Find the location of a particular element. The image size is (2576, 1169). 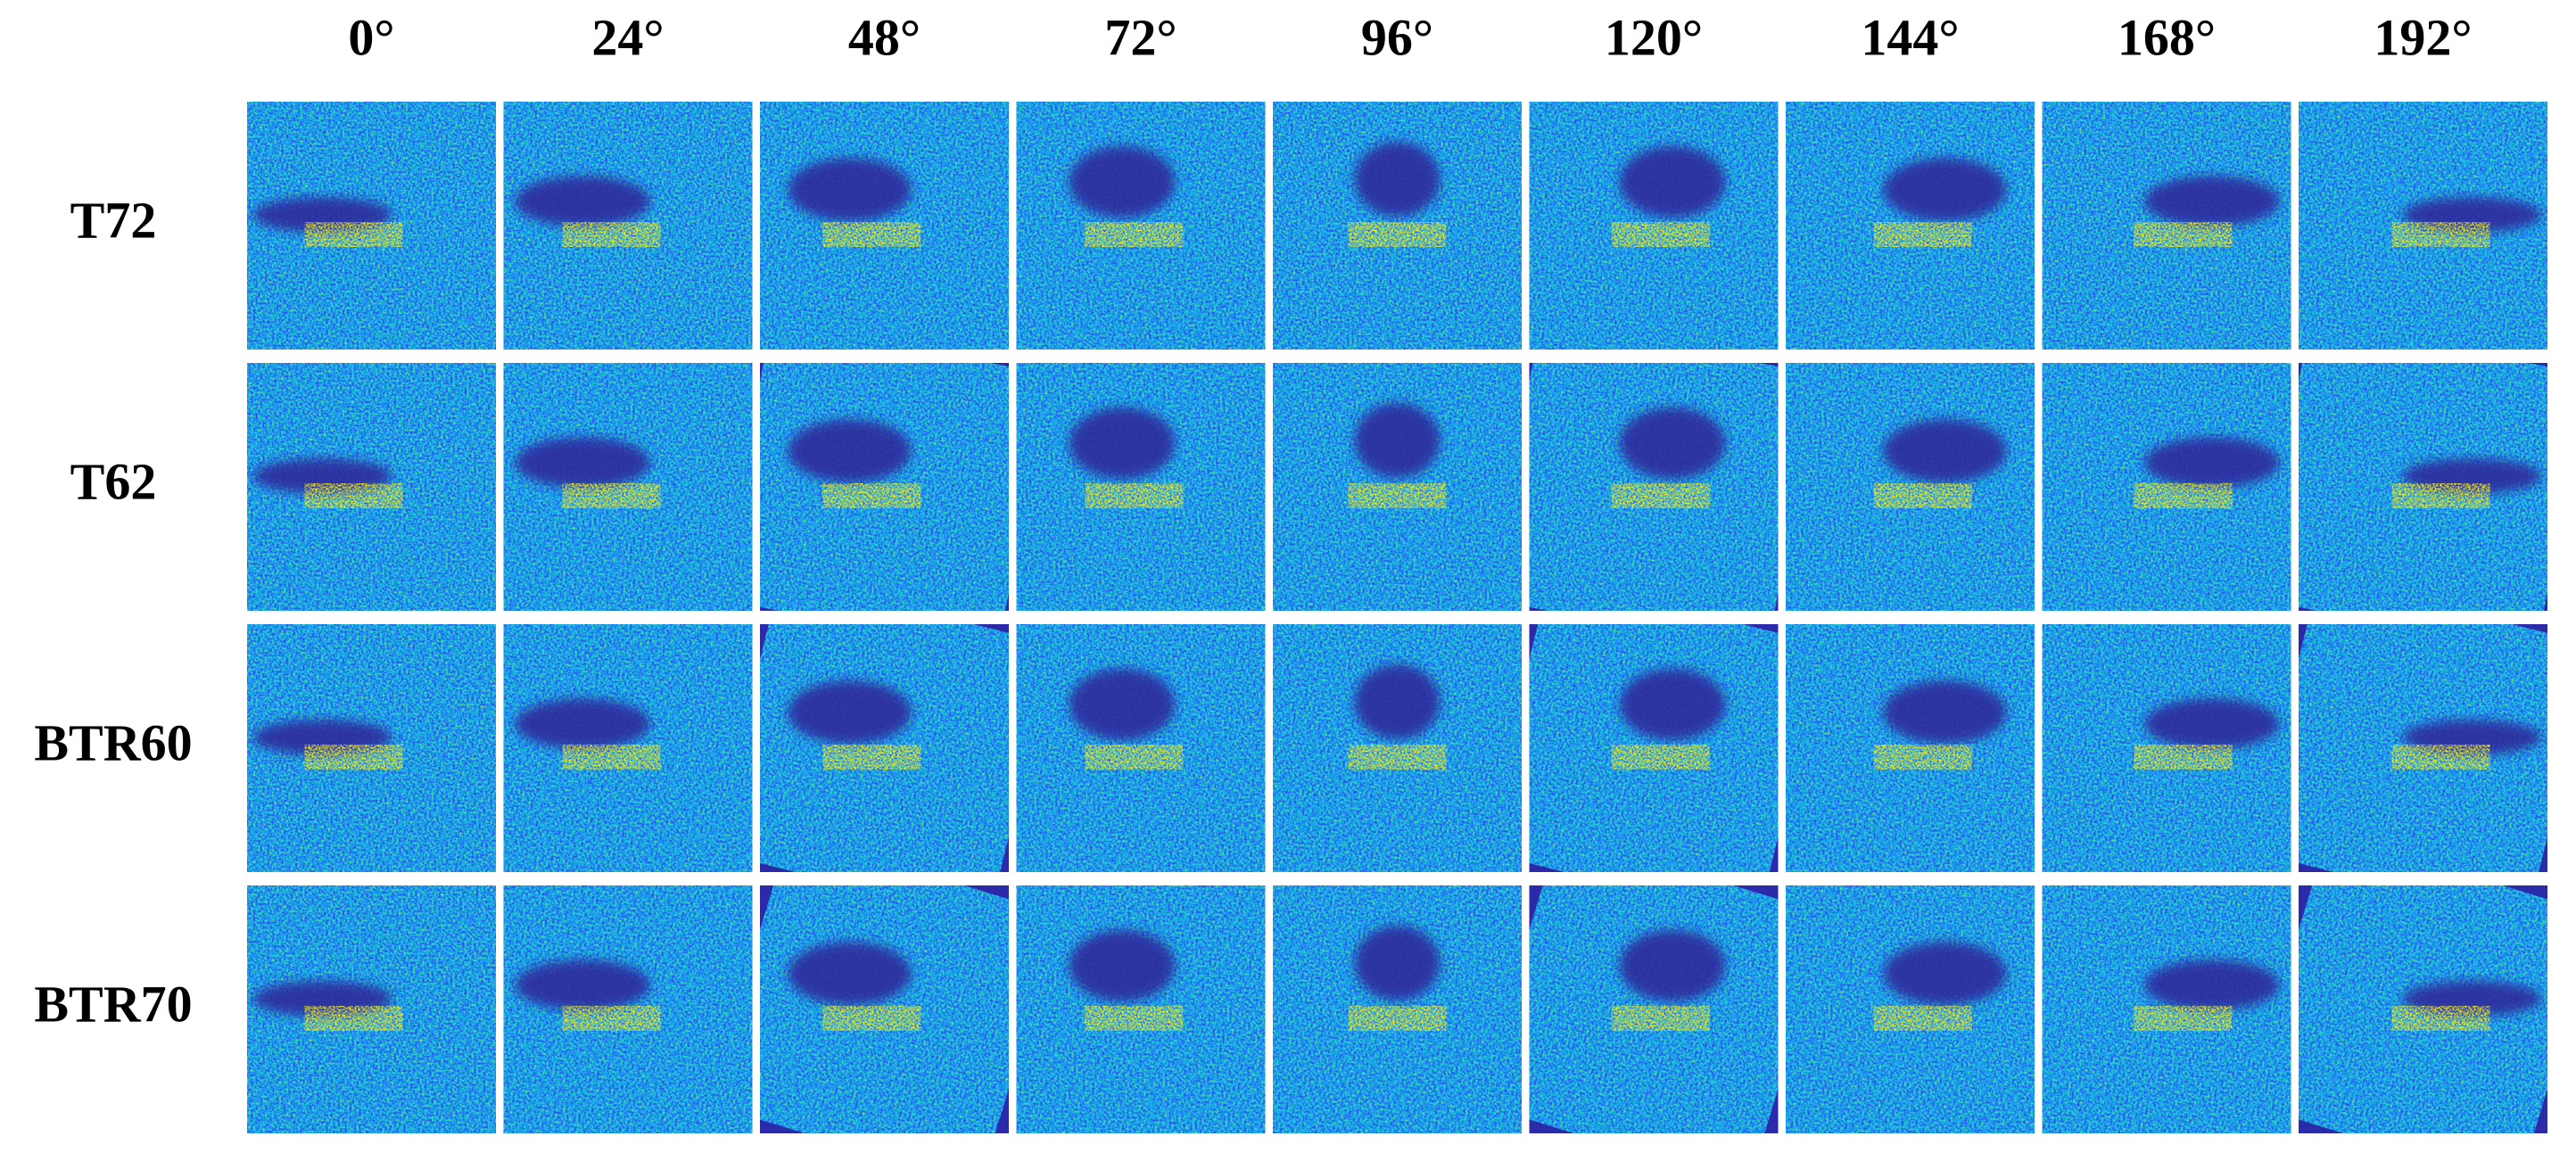

row-label: BTR60 is located at coordinates (113, 742).